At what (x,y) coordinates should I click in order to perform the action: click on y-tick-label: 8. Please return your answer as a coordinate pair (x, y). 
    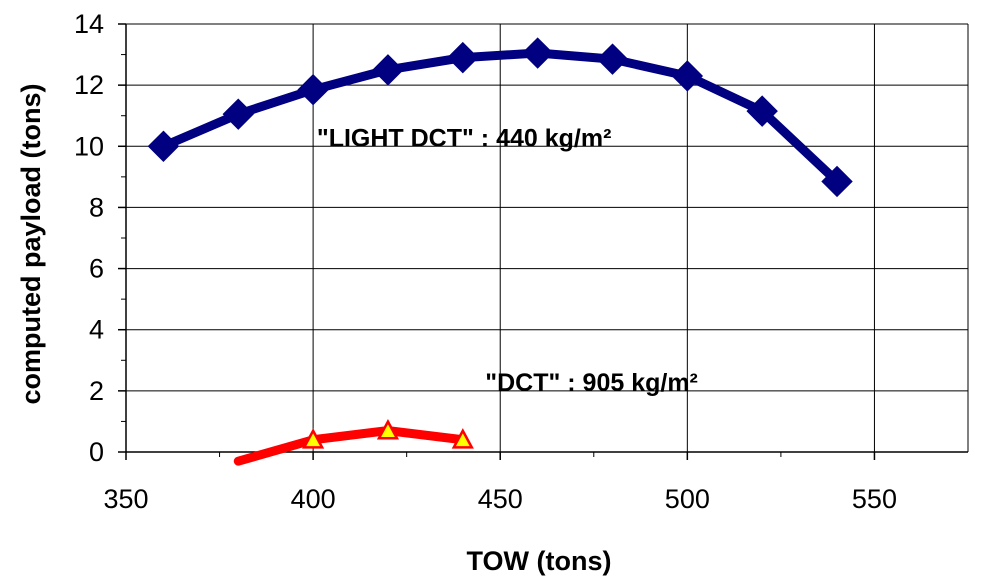
    Looking at the image, I should click on (96, 207).